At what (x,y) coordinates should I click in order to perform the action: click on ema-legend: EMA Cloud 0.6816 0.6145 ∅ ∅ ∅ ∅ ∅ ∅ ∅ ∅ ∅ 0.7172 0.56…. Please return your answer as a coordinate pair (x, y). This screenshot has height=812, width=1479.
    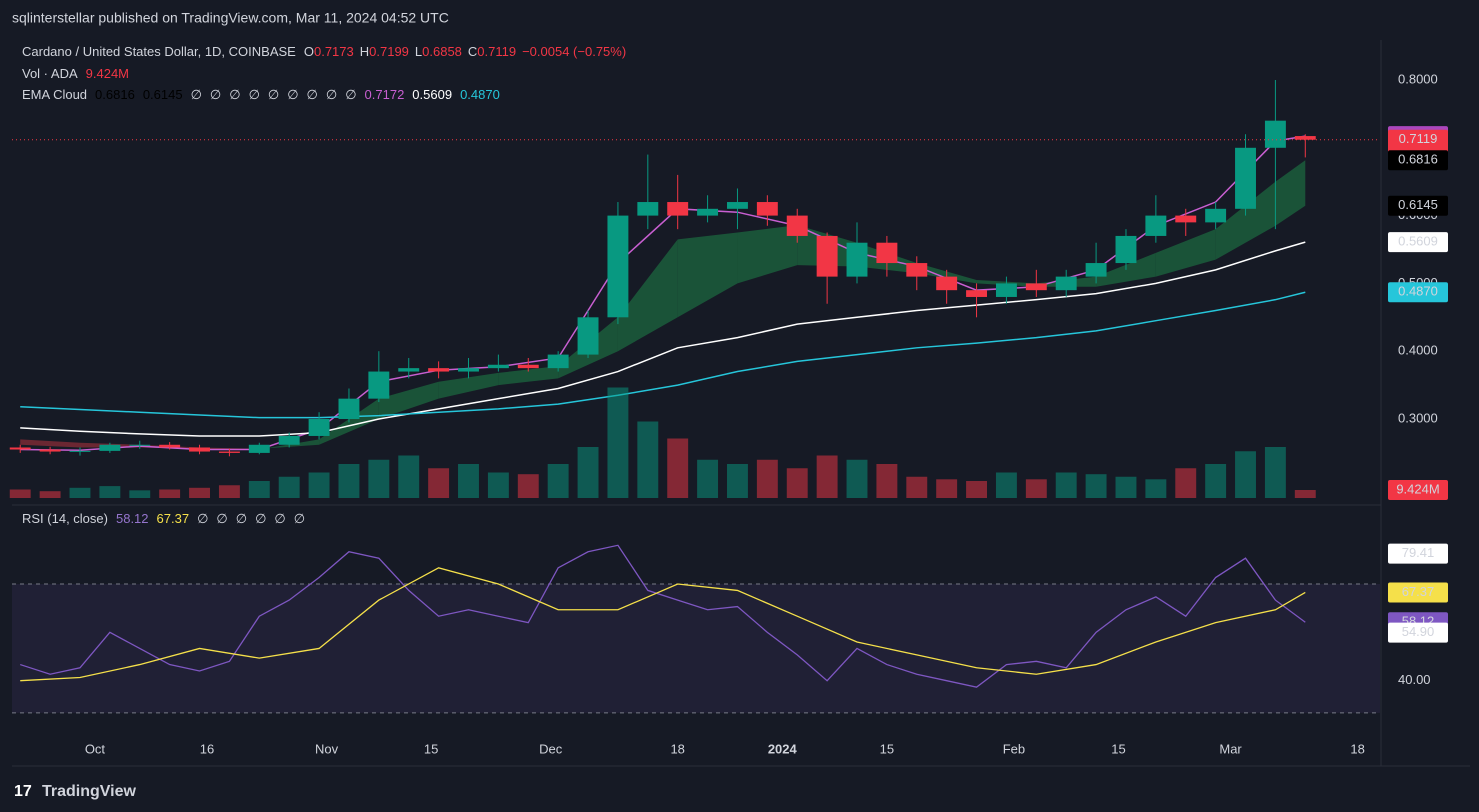
    Looking at the image, I should click on (261, 94).